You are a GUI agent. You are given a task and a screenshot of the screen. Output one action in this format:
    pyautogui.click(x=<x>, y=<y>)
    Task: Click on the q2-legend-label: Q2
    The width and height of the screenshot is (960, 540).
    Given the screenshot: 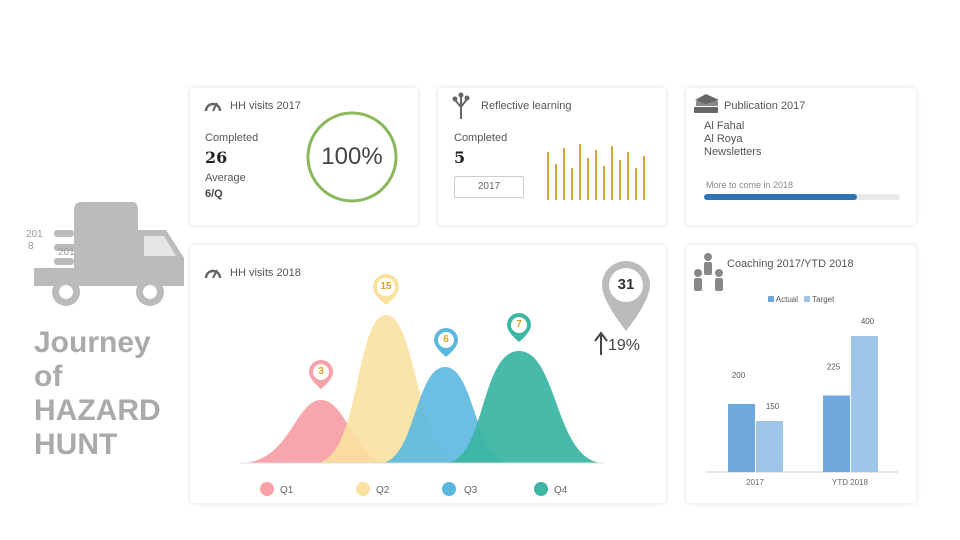 What is the action you would take?
    pyautogui.click(x=383, y=490)
    